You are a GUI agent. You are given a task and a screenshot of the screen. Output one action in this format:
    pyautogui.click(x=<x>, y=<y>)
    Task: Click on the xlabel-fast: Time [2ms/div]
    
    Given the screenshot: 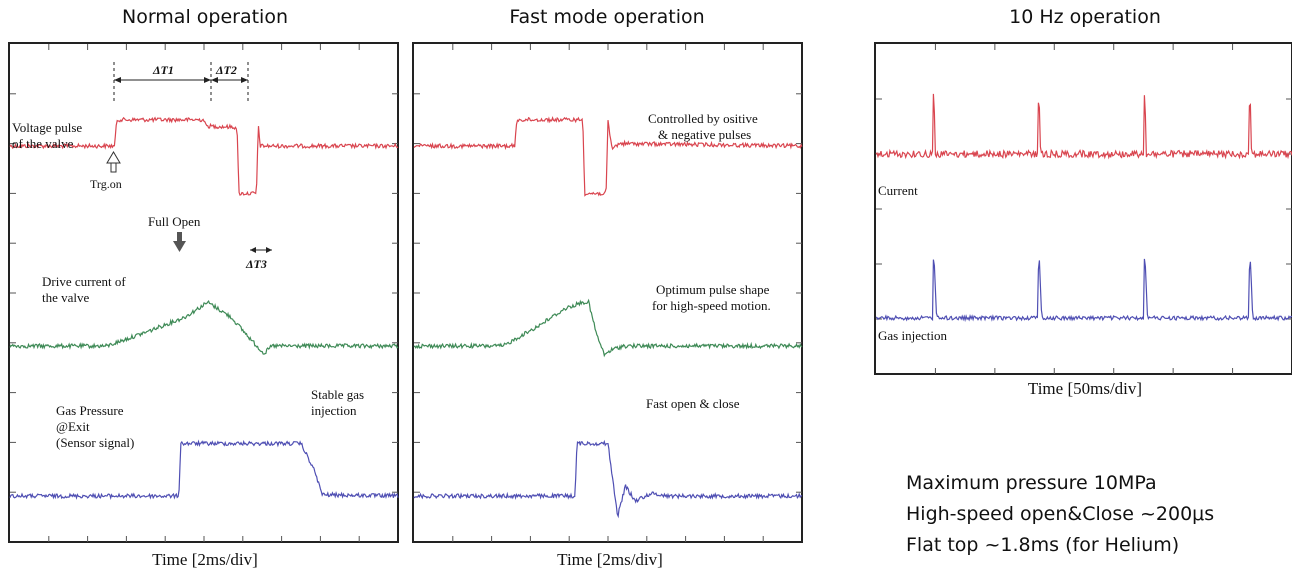 What is the action you would take?
    pyautogui.click(x=610, y=559)
    